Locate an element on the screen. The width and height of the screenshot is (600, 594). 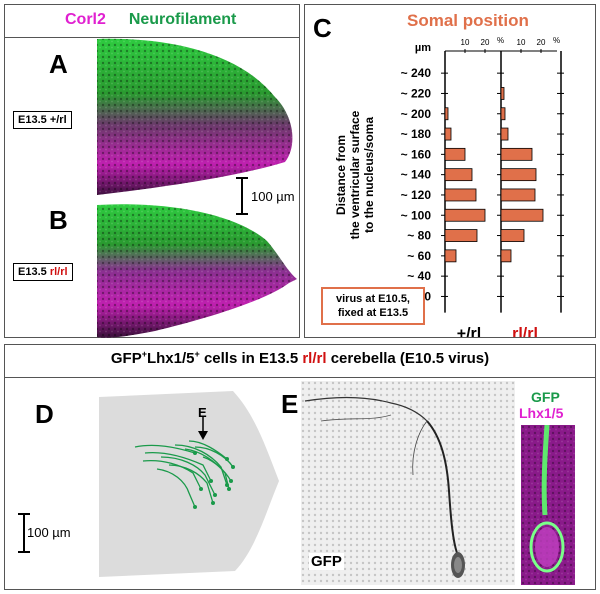
scale-d-cap-top is located at coordinates (24, 514).